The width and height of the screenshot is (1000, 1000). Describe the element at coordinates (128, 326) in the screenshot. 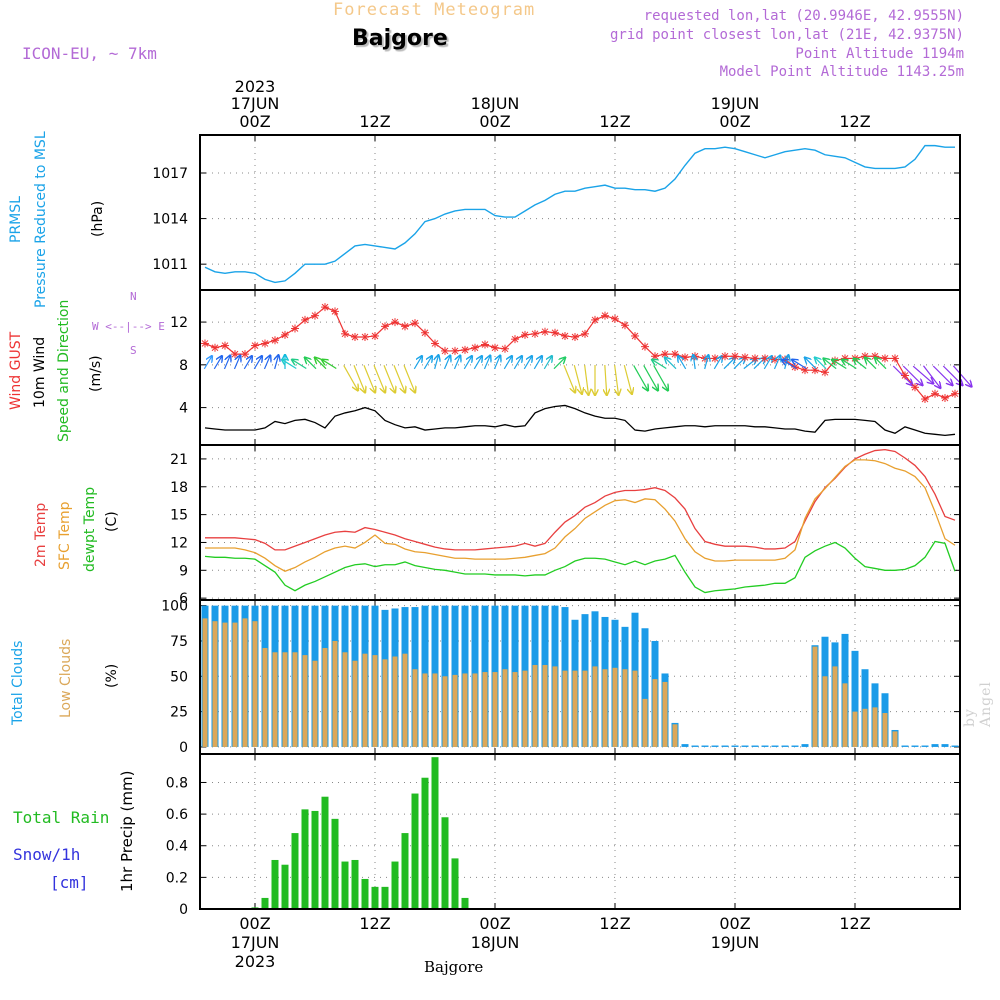

I see `compass-west-east: W <--|--> E` at that location.